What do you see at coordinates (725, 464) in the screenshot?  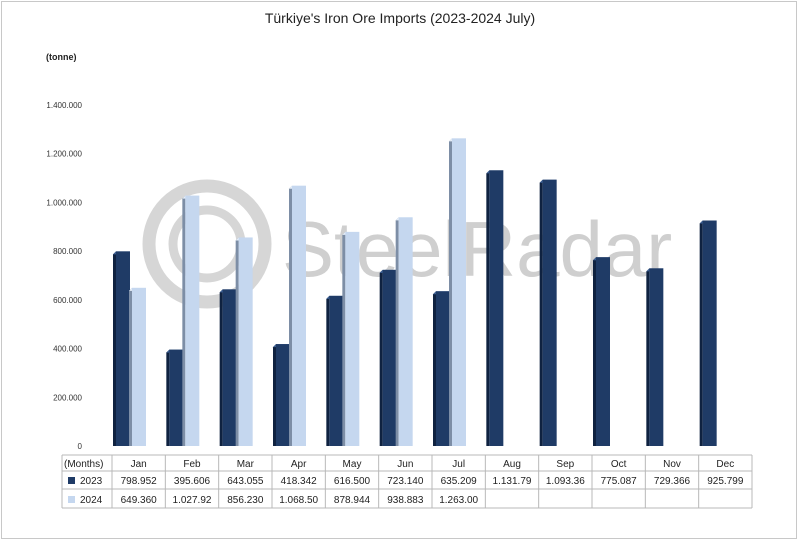 I see `x-tick-label: Dec` at bounding box center [725, 464].